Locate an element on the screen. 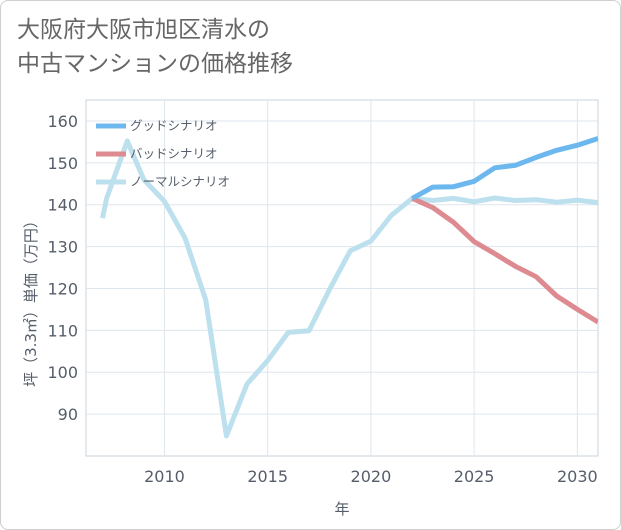 Image resolution: width=621 pixels, height=530 pixels. y-tick-label-150: 150 is located at coordinates (62, 163).